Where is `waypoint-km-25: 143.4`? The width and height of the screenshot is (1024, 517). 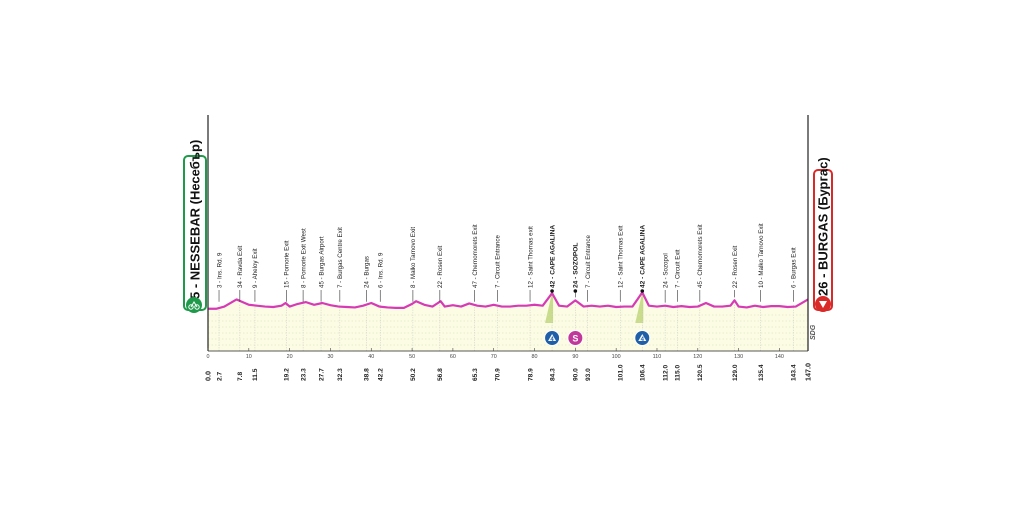 waypoint-km-25: 143.4 is located at coordinates (794, 372).